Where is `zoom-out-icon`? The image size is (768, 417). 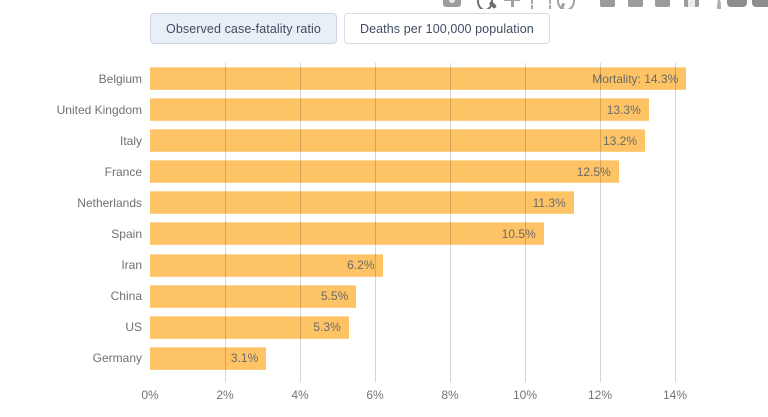 zoom-out-icon is located at coordinates (635, 3).